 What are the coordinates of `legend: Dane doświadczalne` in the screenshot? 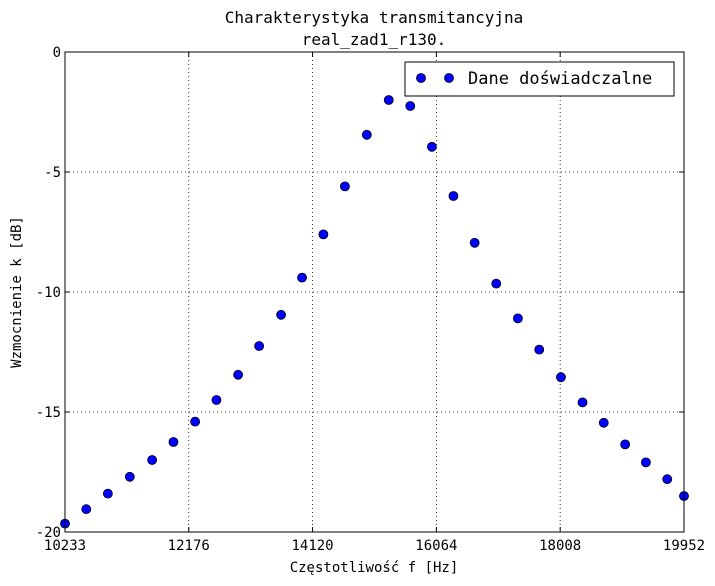 It's located at (539, 79).